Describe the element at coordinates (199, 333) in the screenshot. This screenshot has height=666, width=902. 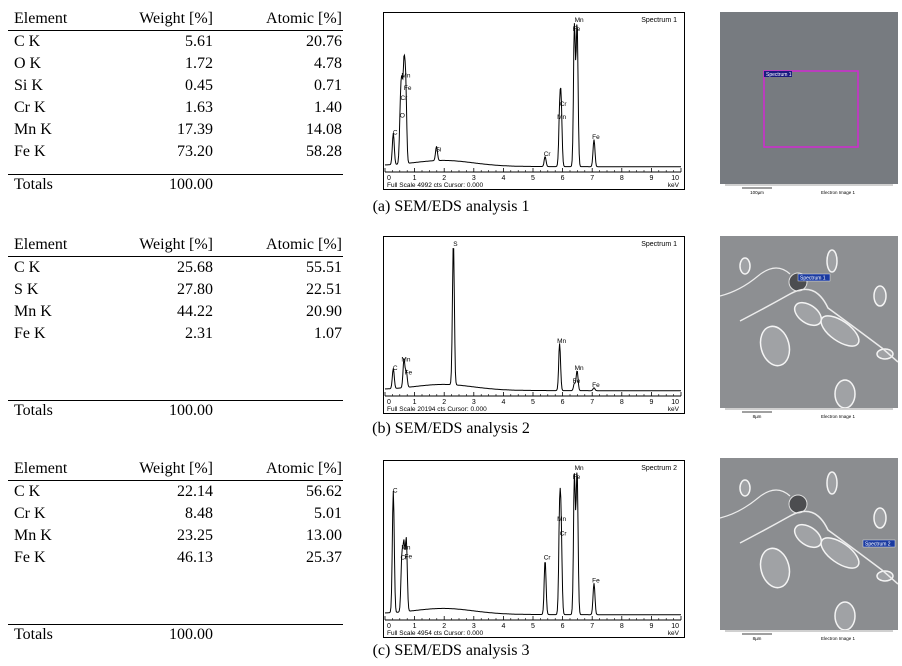
I see `cell-weight: 2.31` at that location.